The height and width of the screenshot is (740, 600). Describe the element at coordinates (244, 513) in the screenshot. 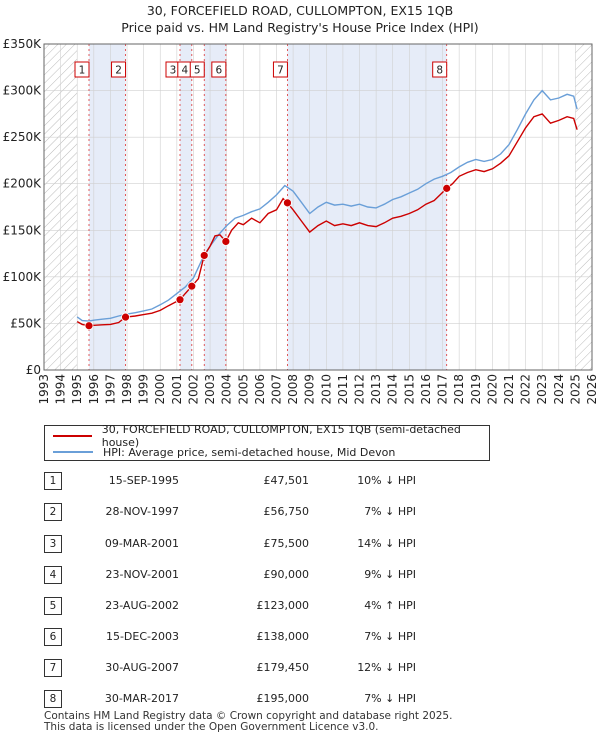

I see `table-row: 2 28-NOV-1997 £56,750 7% ↓ HPI` at that location.